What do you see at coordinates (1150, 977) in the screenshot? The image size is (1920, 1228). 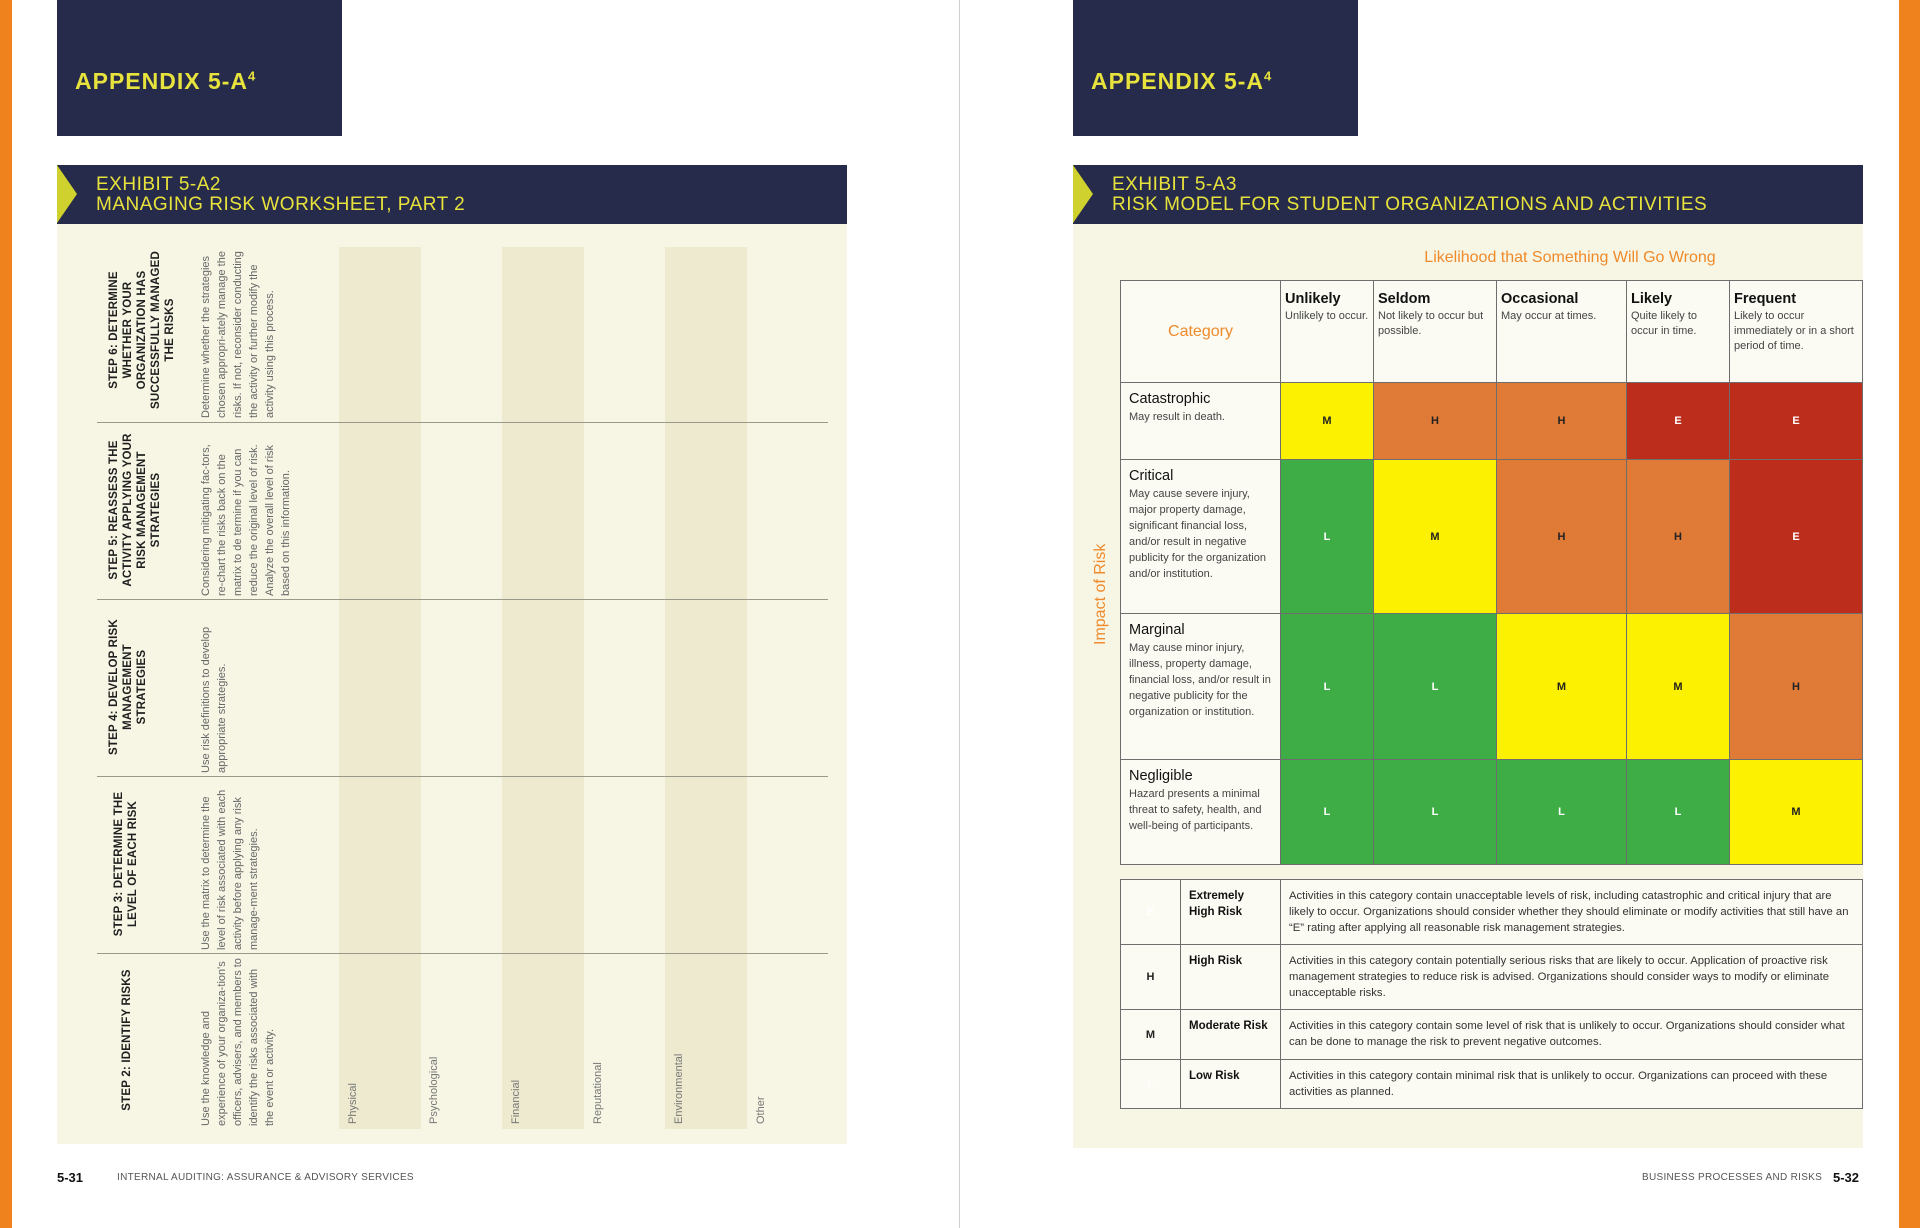 I see `legend-swatch-high: H` at bounding box center [1150, 977].